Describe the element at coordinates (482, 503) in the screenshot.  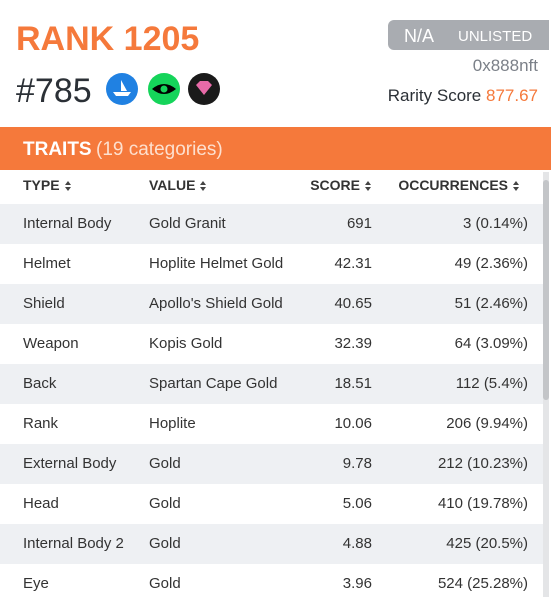
I see `trait-occurrences: 410 (19.78%)` at that location.